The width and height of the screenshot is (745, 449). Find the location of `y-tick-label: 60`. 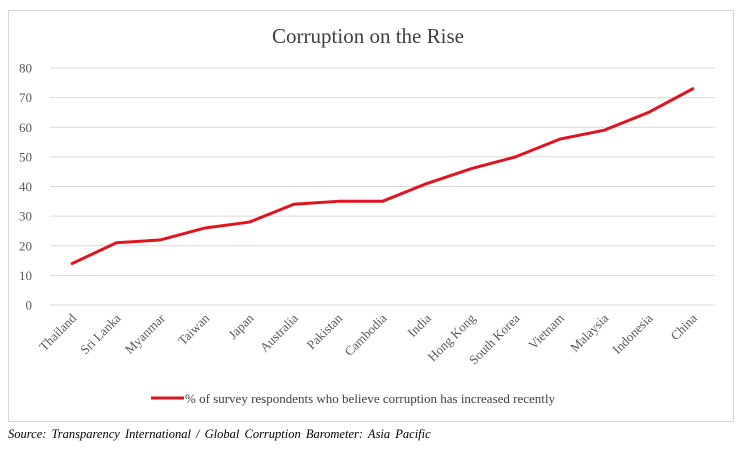

y-tick-label: 60 is located at coordinates (25, 127).